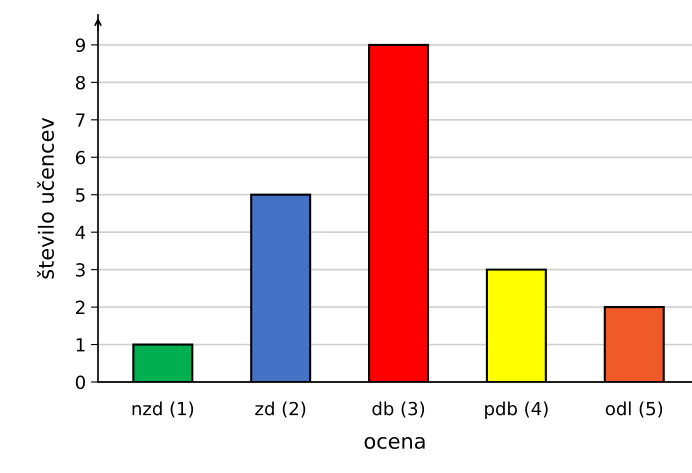  Describe the element at coordinates (80, 120) in the screenshot. I see `y-tick-label: 7` at that location.